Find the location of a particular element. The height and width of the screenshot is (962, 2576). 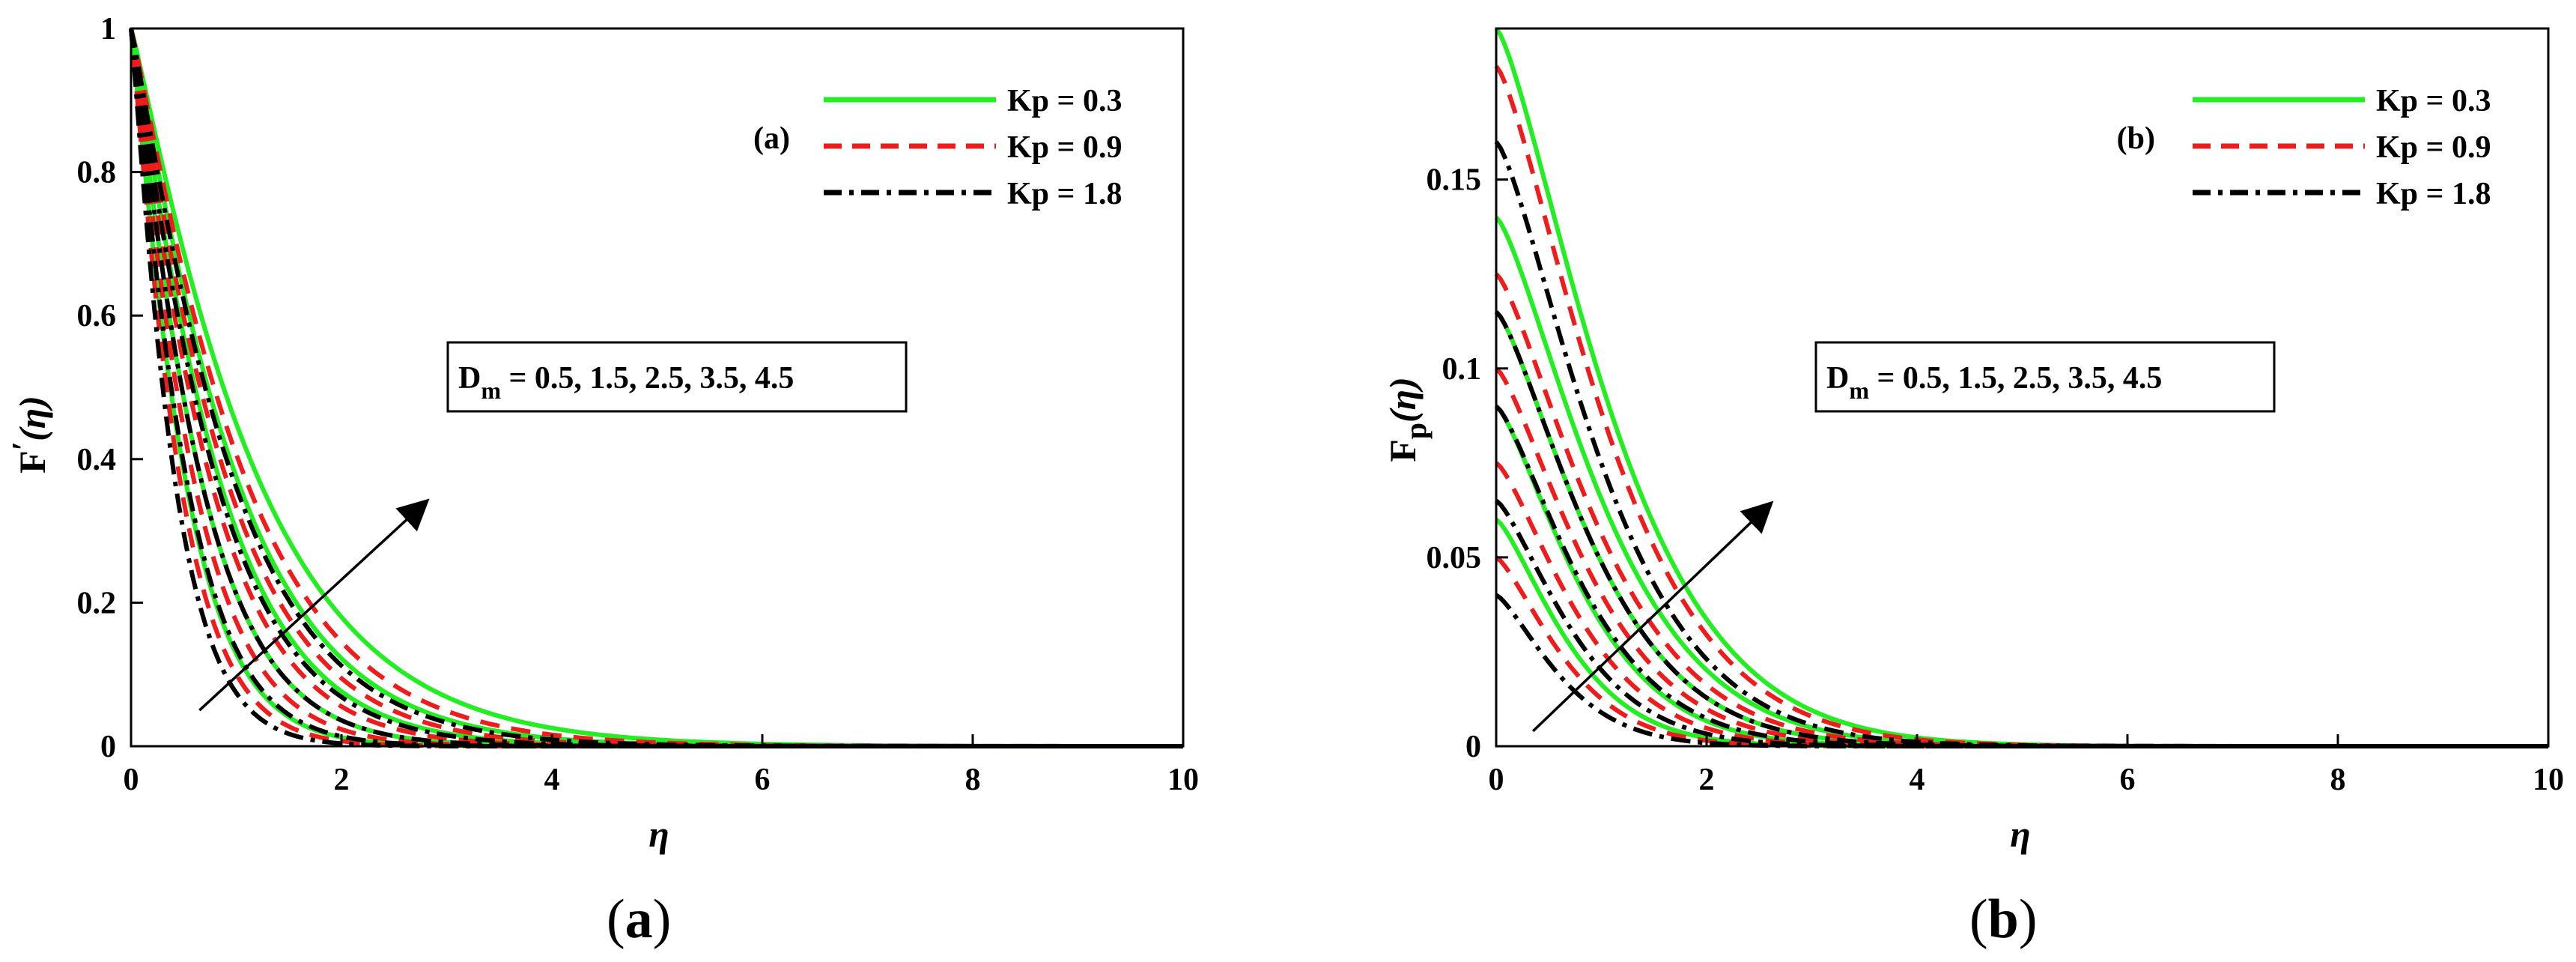

x-tick-label-a-2: 4 is located at coordinates (552, 780).